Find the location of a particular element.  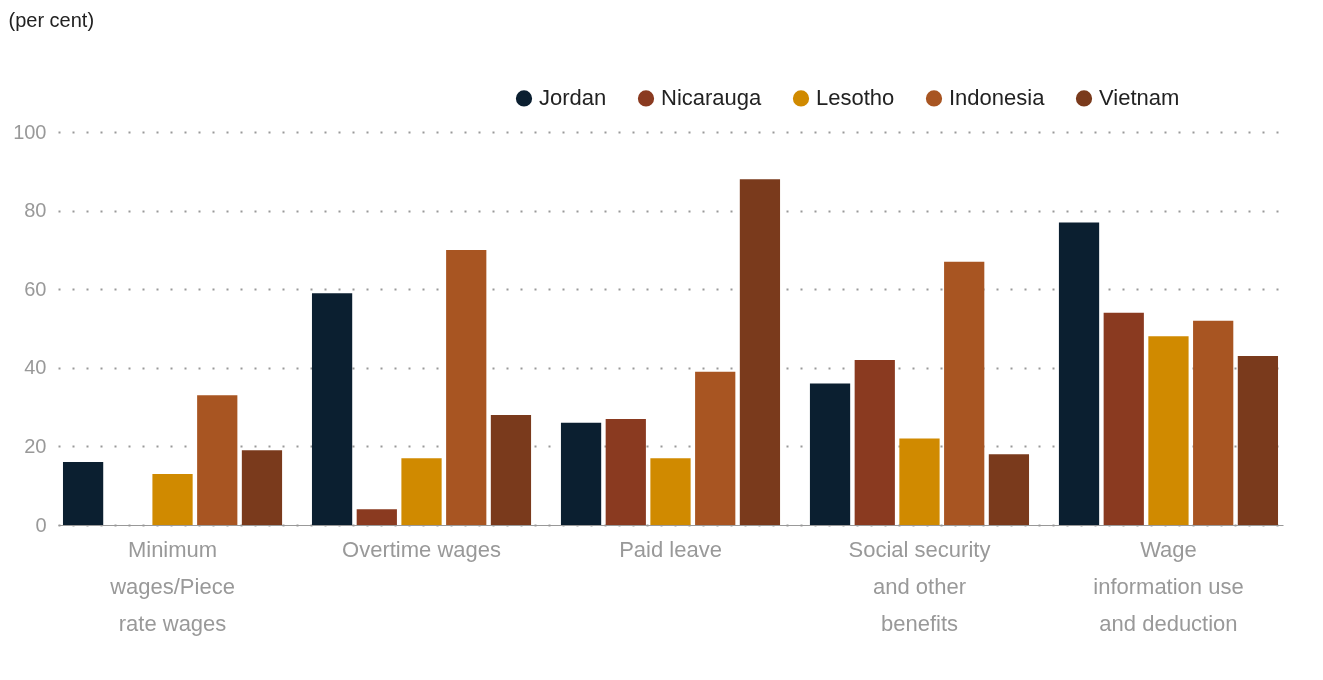

legend-label: Lesotho is located at coordinates (855, 98).